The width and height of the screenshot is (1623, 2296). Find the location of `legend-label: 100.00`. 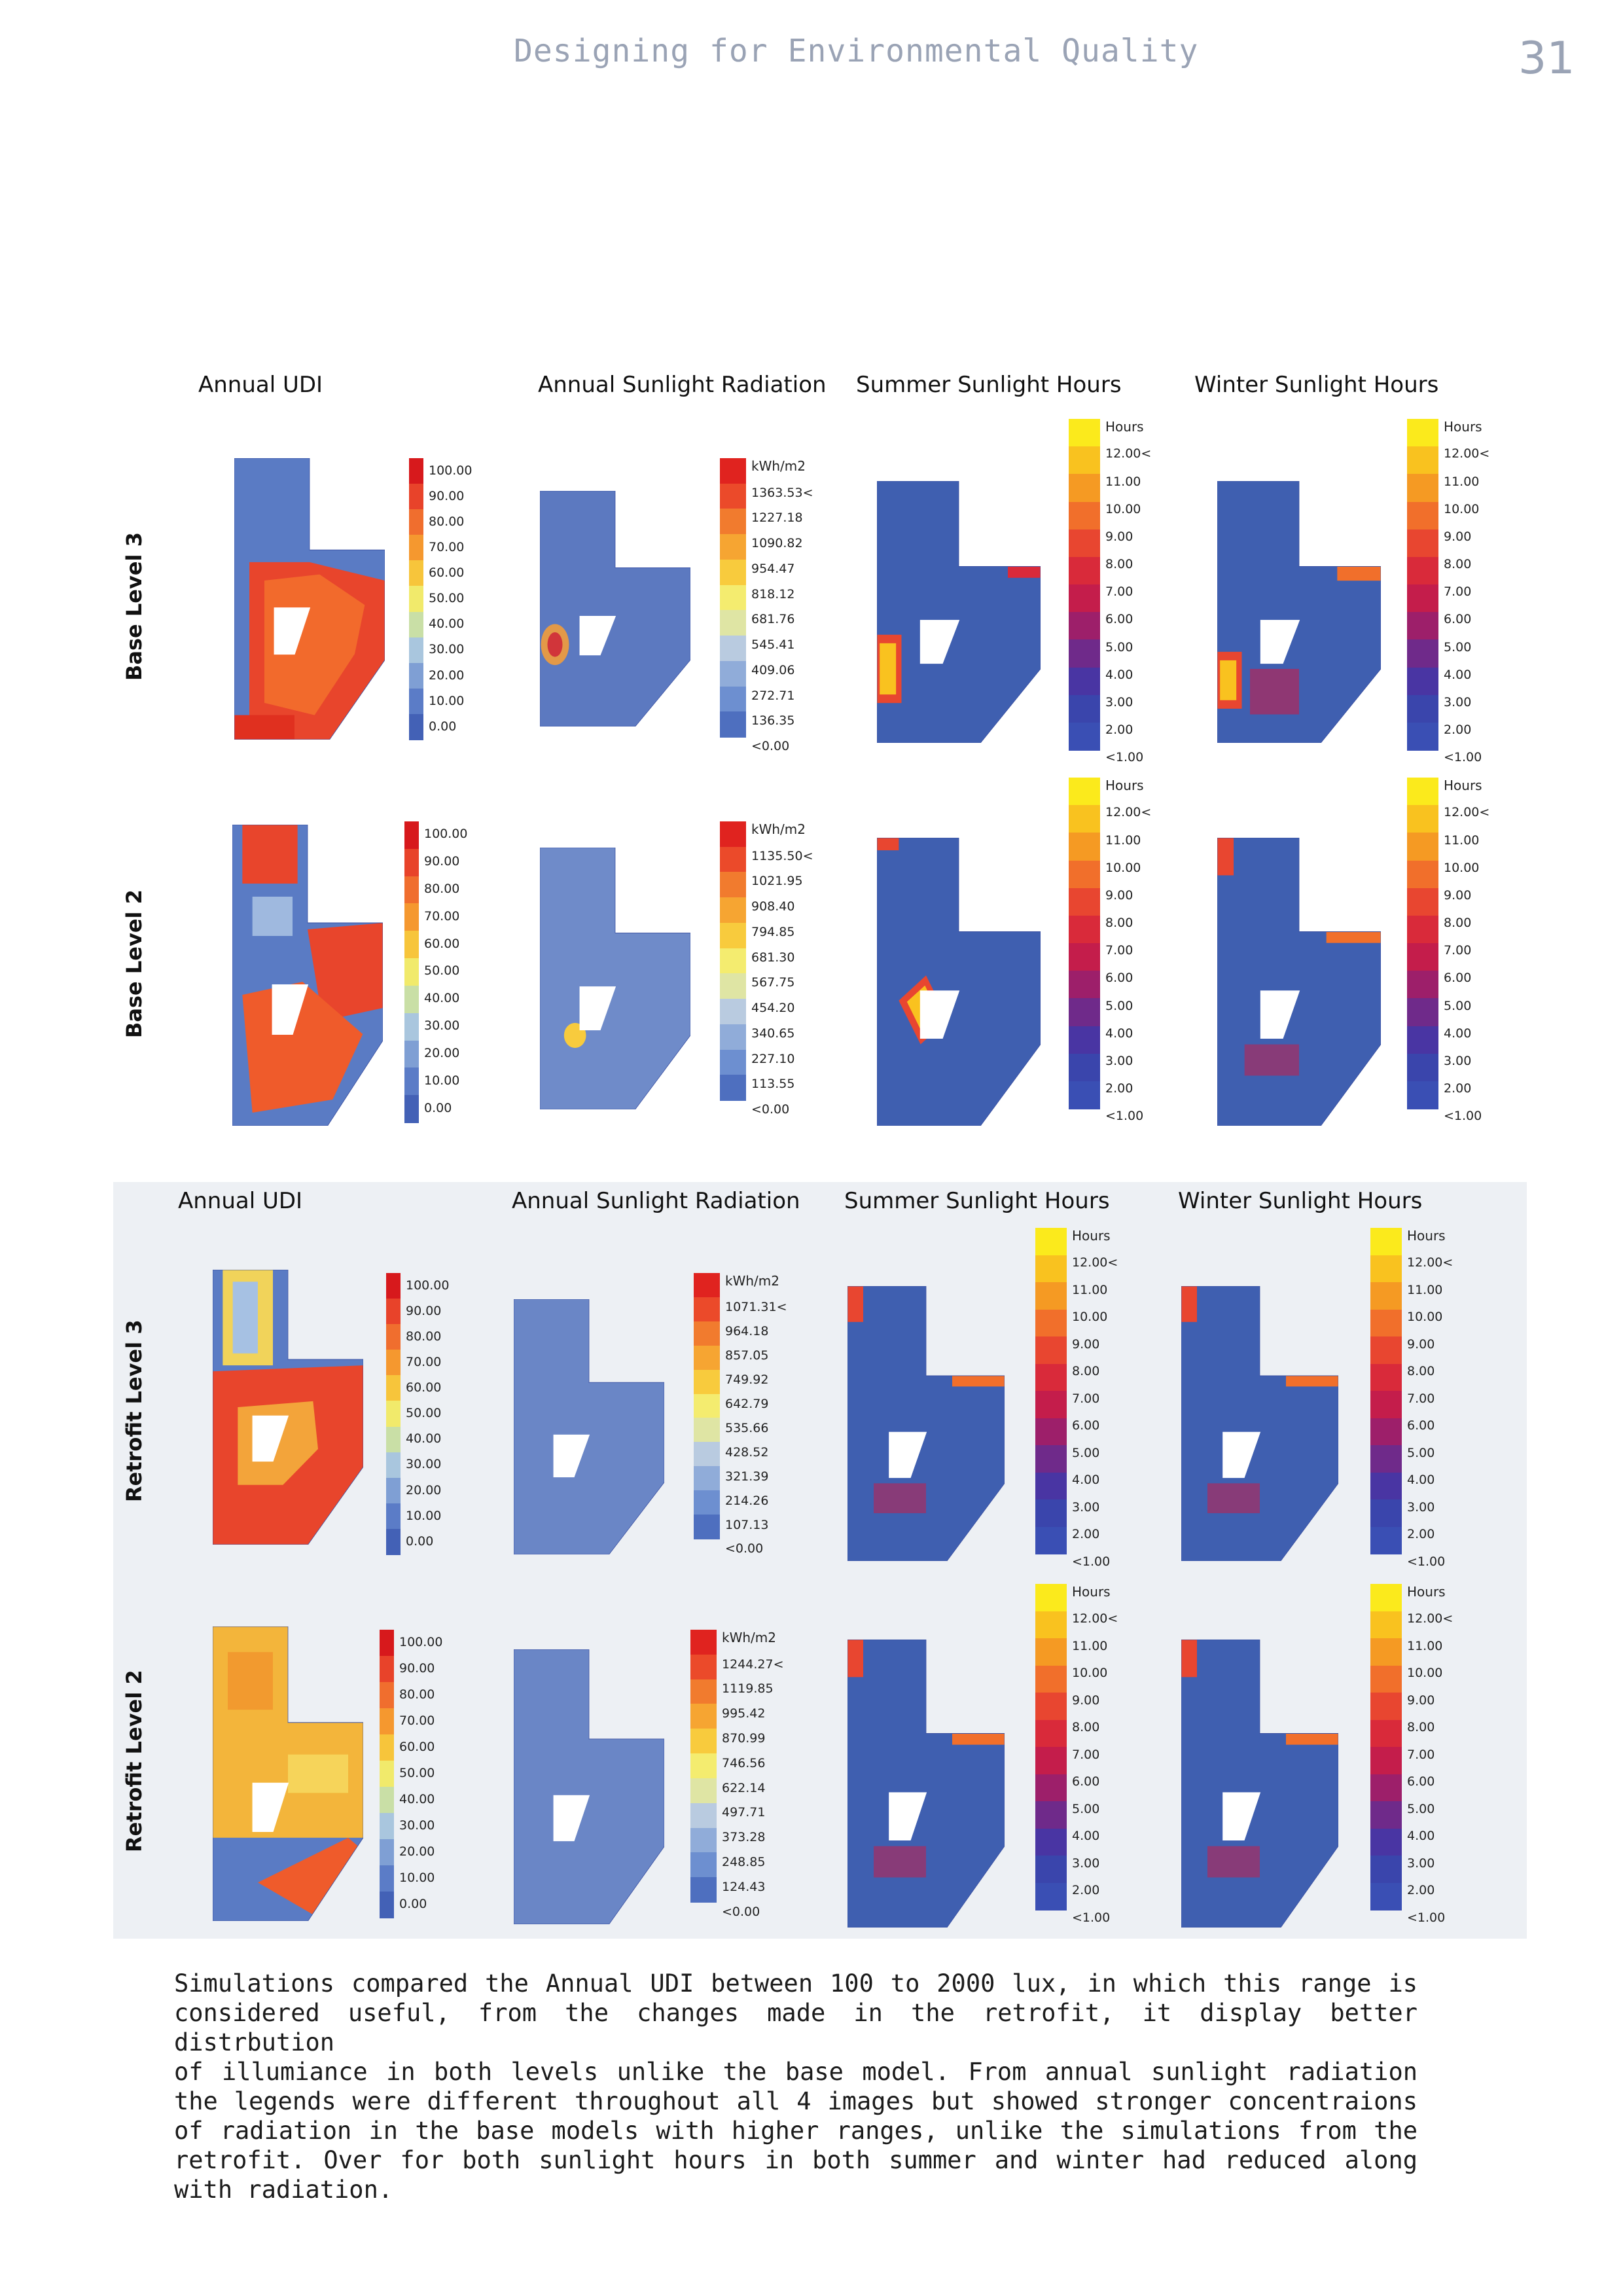

legend-label: 100.00 is located at coordinates (451, 470).